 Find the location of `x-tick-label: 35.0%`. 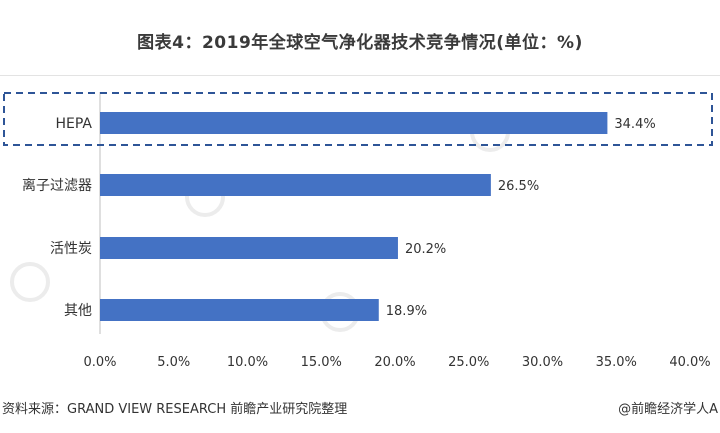

x-tick-label: 35.0% is located at coordinates (616, 362).